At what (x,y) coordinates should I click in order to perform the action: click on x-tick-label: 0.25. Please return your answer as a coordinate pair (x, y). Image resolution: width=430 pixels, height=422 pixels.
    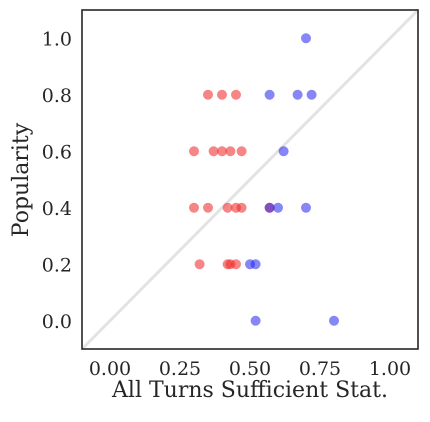
    Looking at the image, I should click on (180, 369).